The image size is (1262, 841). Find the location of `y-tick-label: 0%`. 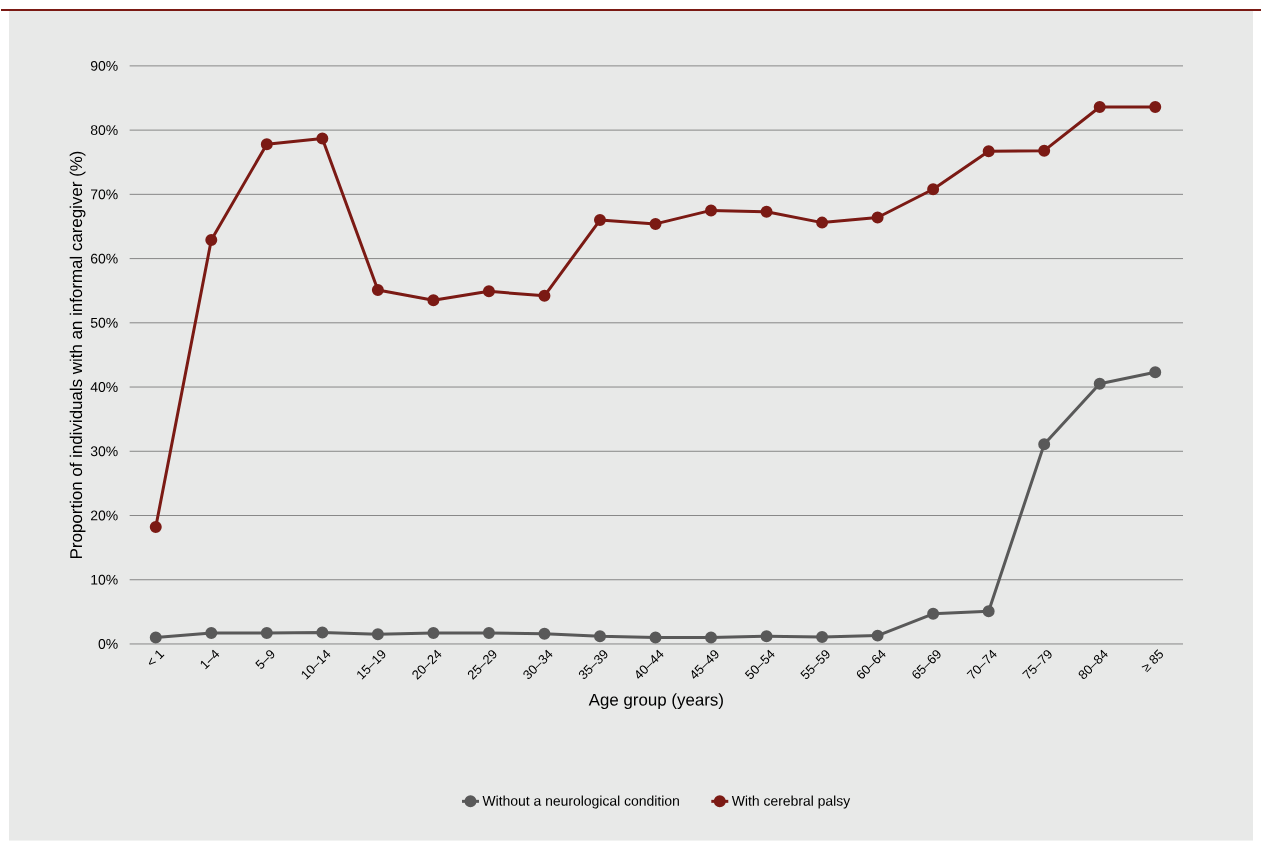

y-tick-label: 0% is located at coordinates (108, 644).